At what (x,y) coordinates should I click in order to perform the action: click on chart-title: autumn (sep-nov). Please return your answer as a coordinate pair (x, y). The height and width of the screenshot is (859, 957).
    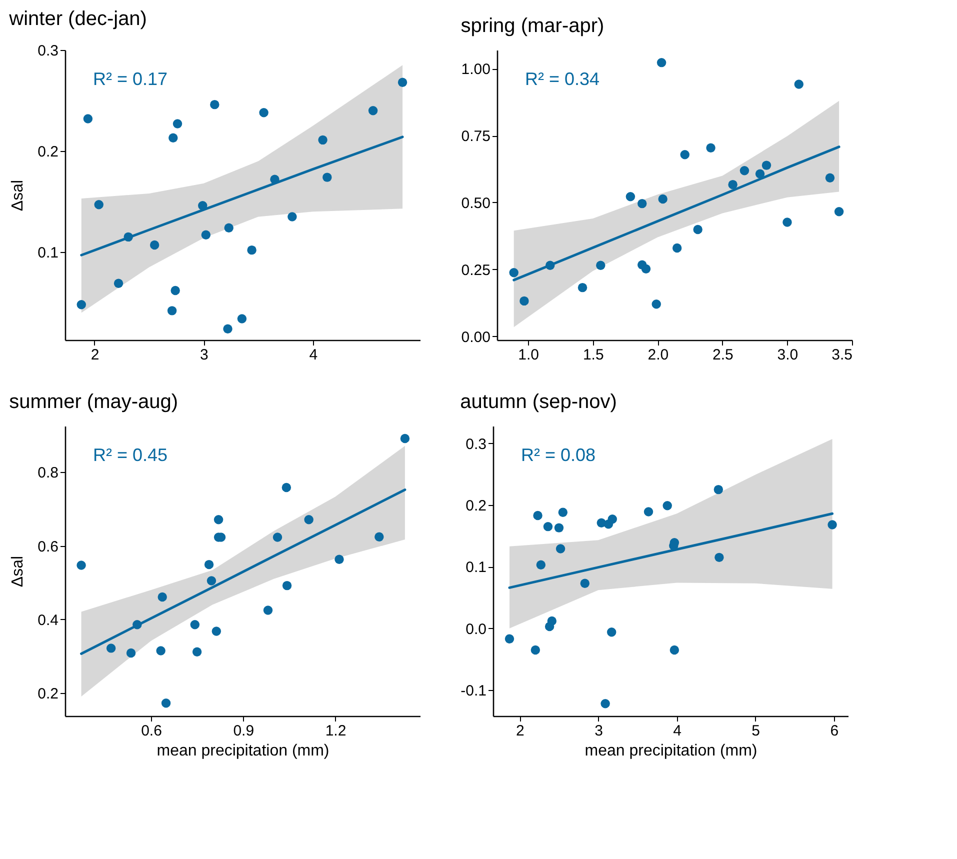
    Looking at the image, I should click on (538, 402).